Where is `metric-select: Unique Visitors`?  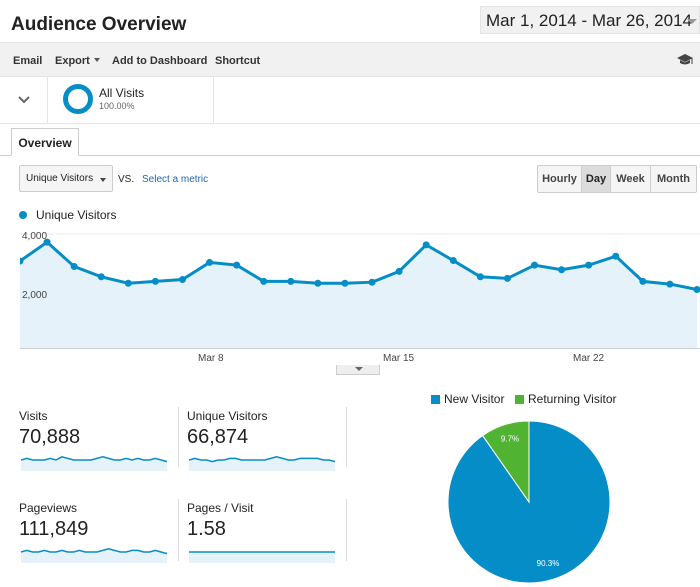
metric-select: Unique Visitors is located at coordinates (66, 178).